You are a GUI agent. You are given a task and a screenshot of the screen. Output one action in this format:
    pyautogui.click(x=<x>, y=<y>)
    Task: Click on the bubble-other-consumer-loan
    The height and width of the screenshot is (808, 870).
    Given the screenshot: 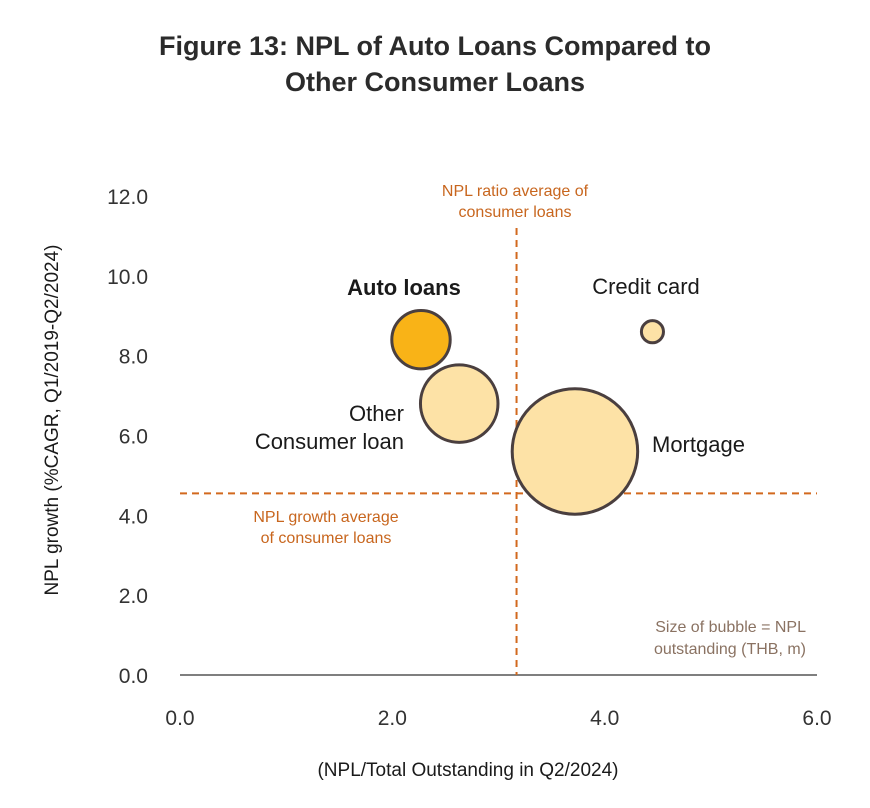 What is the action you would take?
    pyautogui.click(x=459, y=403)
    